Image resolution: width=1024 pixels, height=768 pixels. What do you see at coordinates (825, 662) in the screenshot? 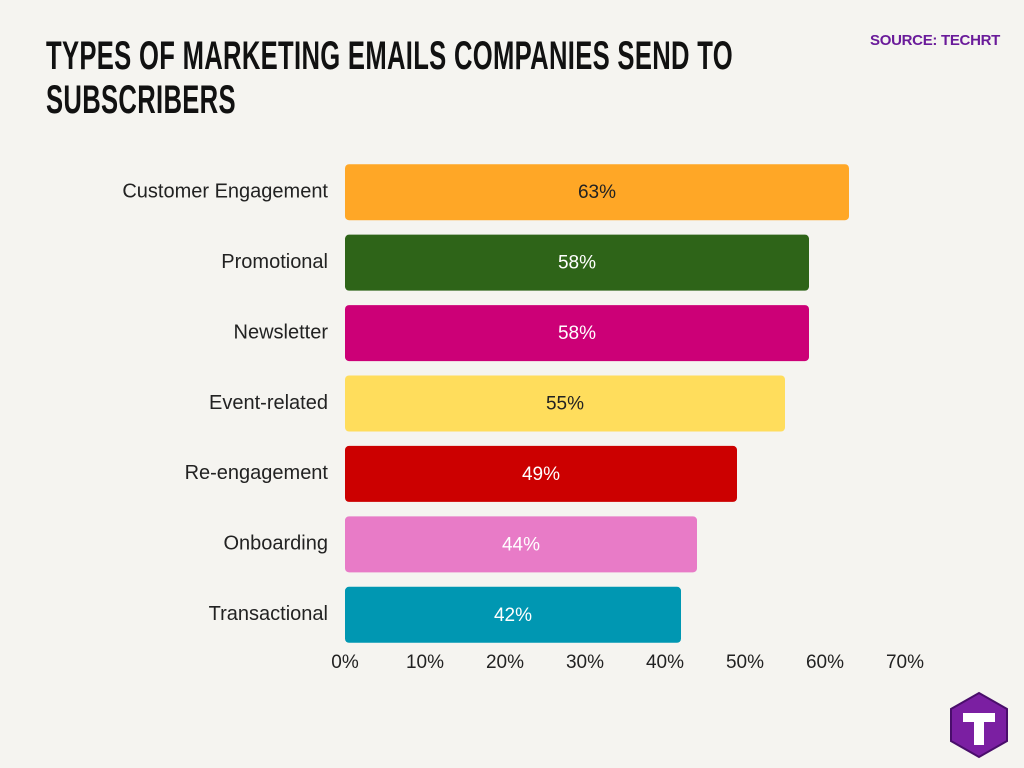
I see `x-tick-label: 60%` at bounding box center [825, 662].